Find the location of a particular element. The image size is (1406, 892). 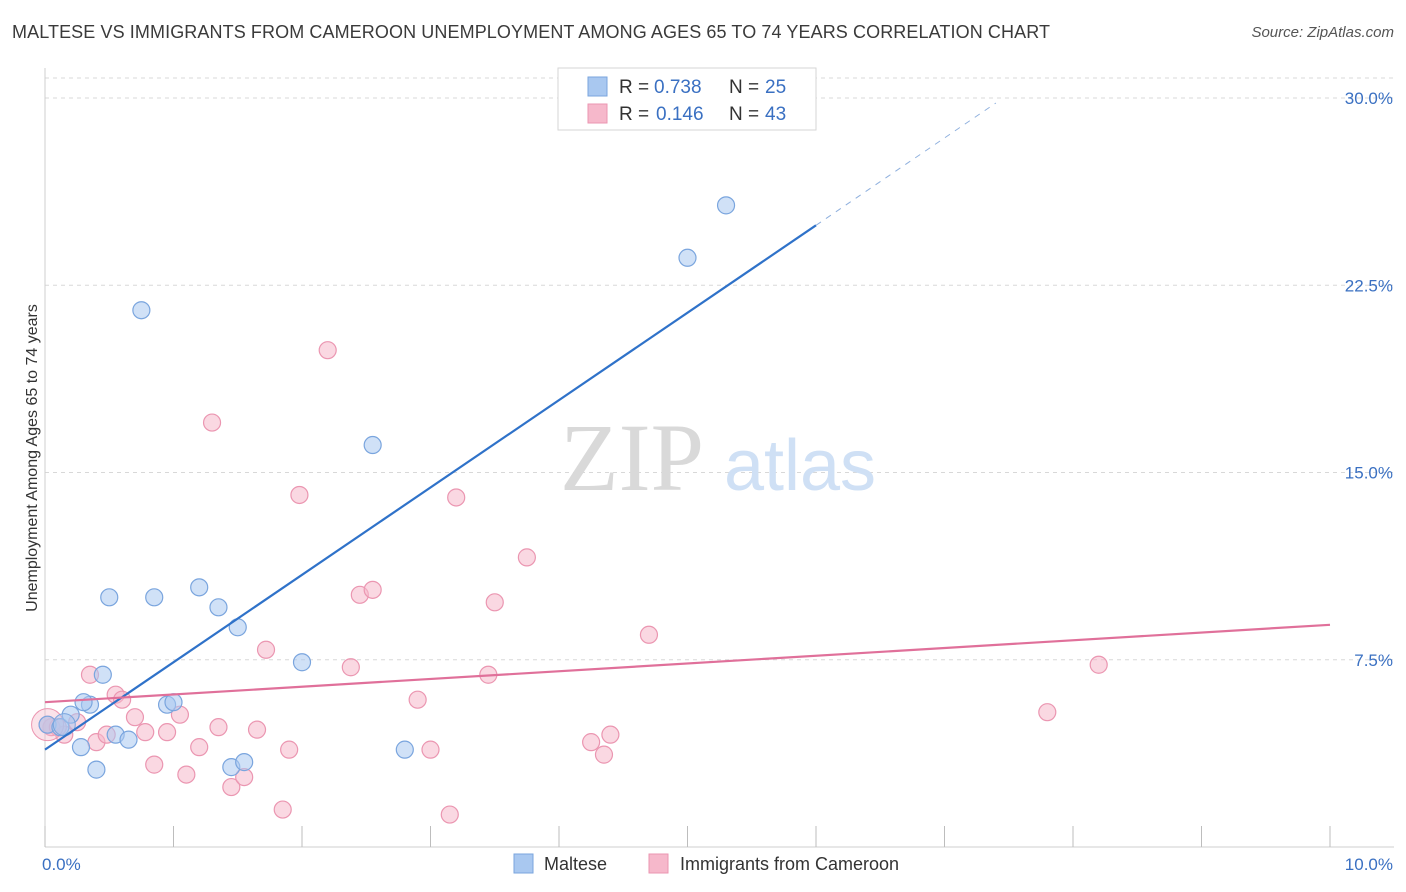

bottom-legend-swatch-maltese is located at coordinates (523, 863).